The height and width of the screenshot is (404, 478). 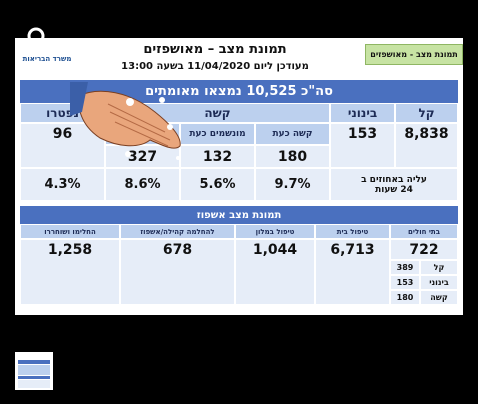 I want to click on row-label: עליה באחוזים ב 24 שעות, so click(x=394, y=184).